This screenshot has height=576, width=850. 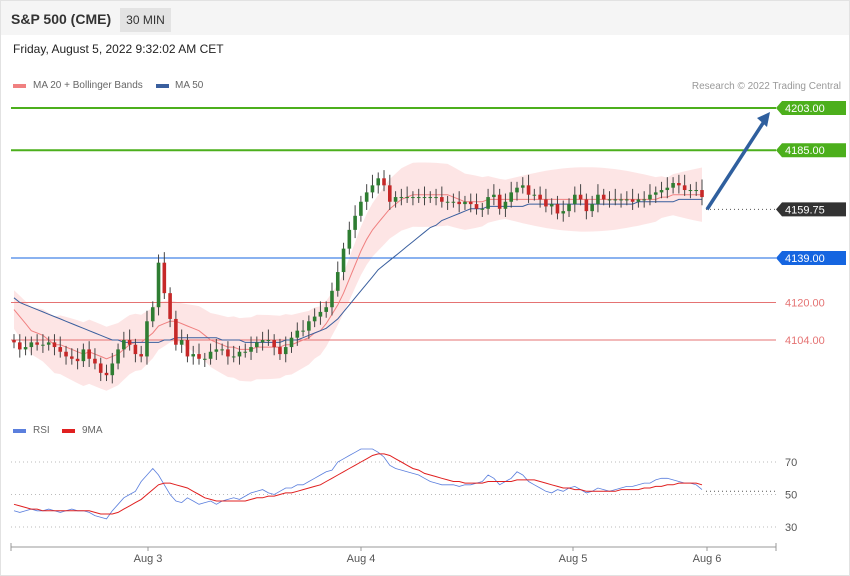 What do you see at coordinates (766, 86) in the screenshot?
I see `copyright: Research © 2022 Trading Central` at bounding box center [766, 86].